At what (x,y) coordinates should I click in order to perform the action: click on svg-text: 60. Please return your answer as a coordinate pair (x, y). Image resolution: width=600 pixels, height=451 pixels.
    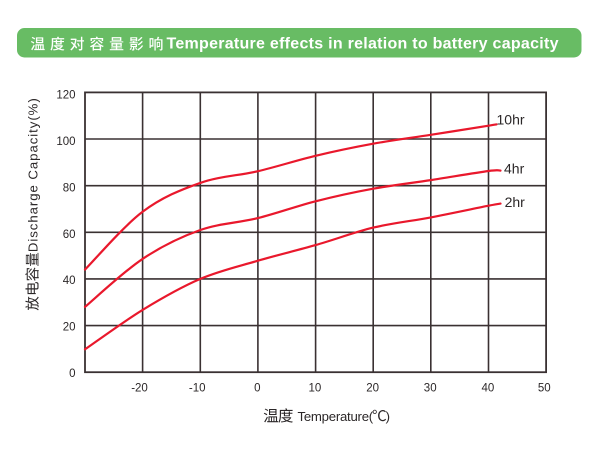
    Looking at the image, I should click on (69, 235).